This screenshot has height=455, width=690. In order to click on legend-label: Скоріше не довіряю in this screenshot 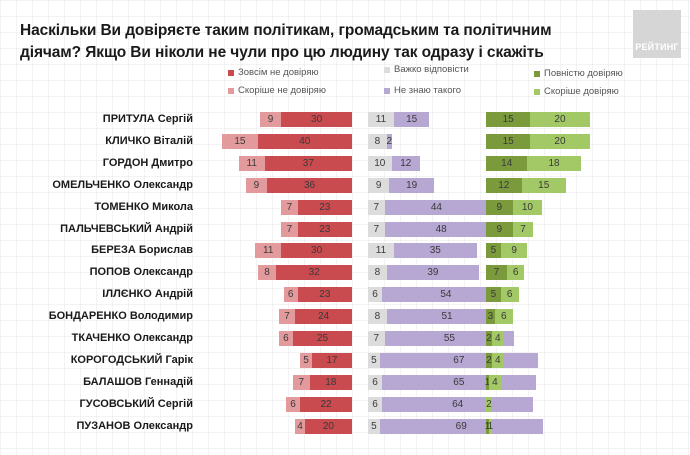, I will do `click(282, 90)`.